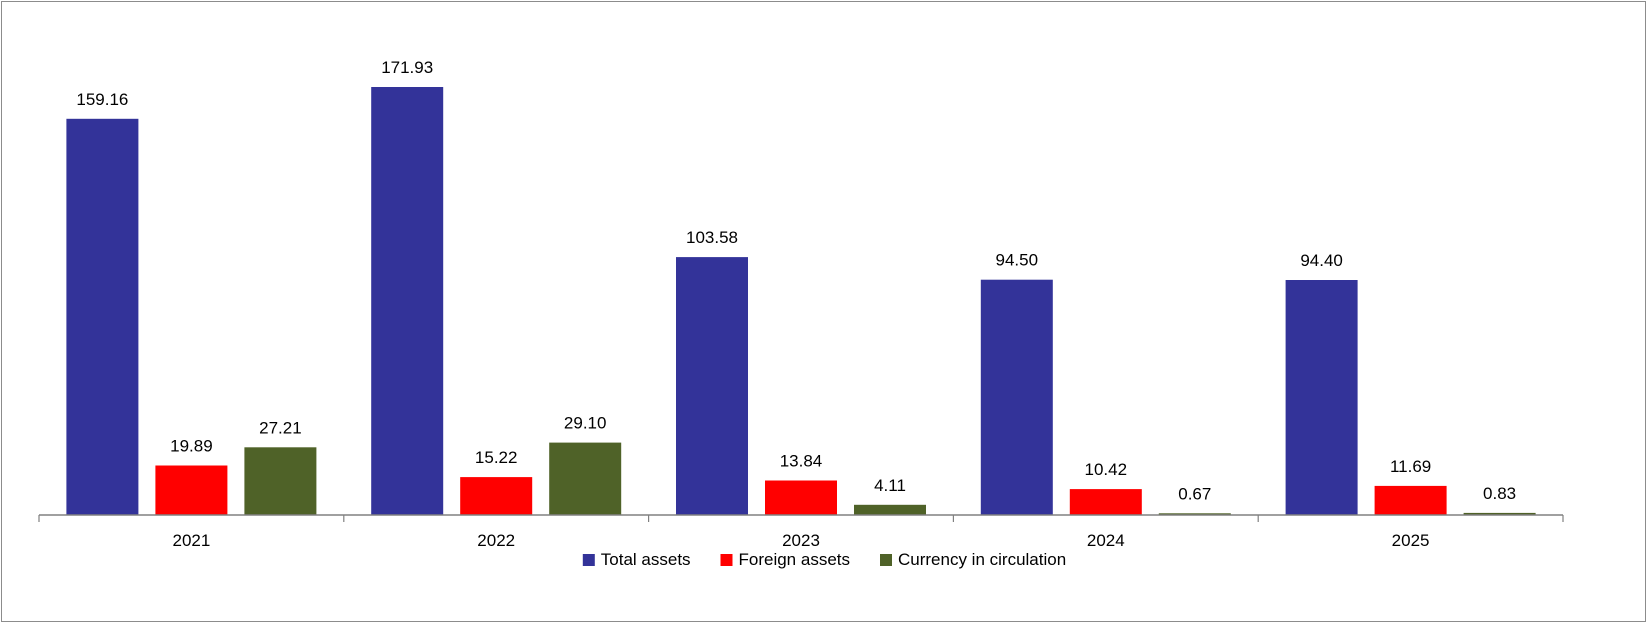  What do you see at coordinates (1499, 493) in the screenshot?
I see `data-label: 0.83` at bounding box center [1499, 493].